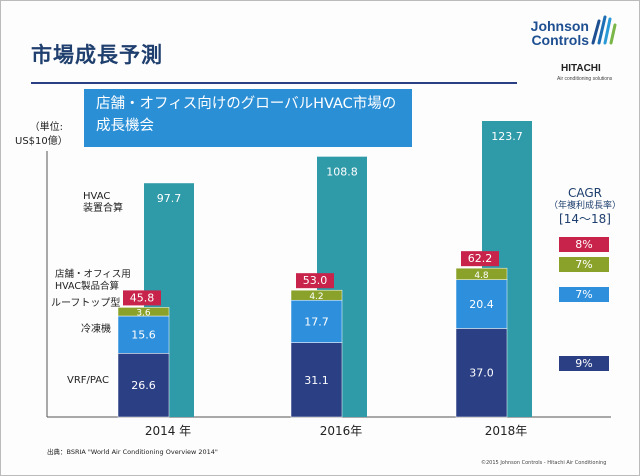 This screenshot has height=476, width=640. I want to click on data-label-chiller: 15.6, so click(143, 335).